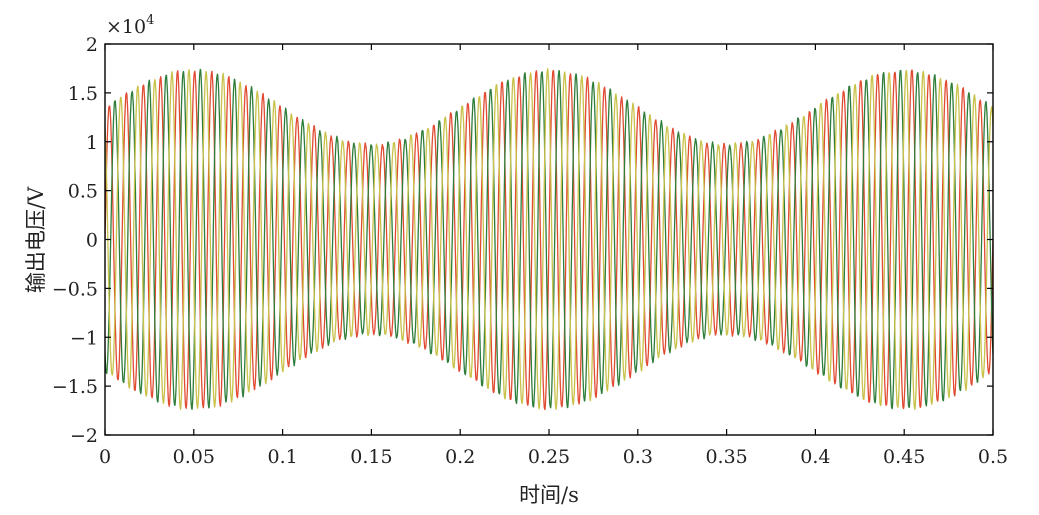 The image size is (1039, 515). What do you see at coordinates (92, 143) in the screenshot?
I see `y-tick-label: 1` at bounding box center [92, 143].